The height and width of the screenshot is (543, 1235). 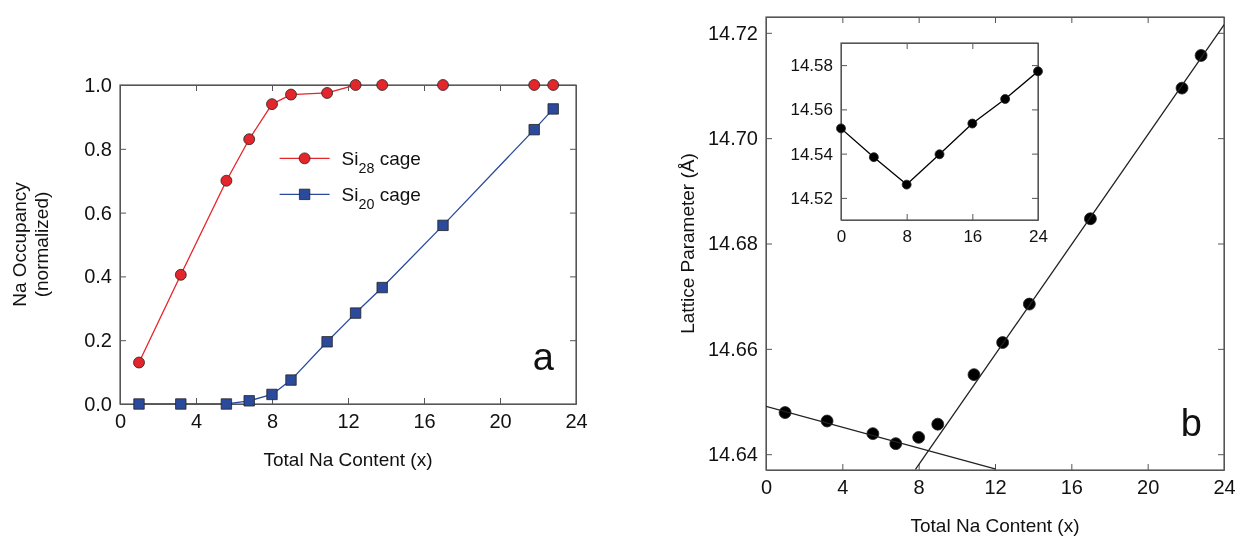 I want to click on y-tick-label: 14.72, so click(x=732, y=32).